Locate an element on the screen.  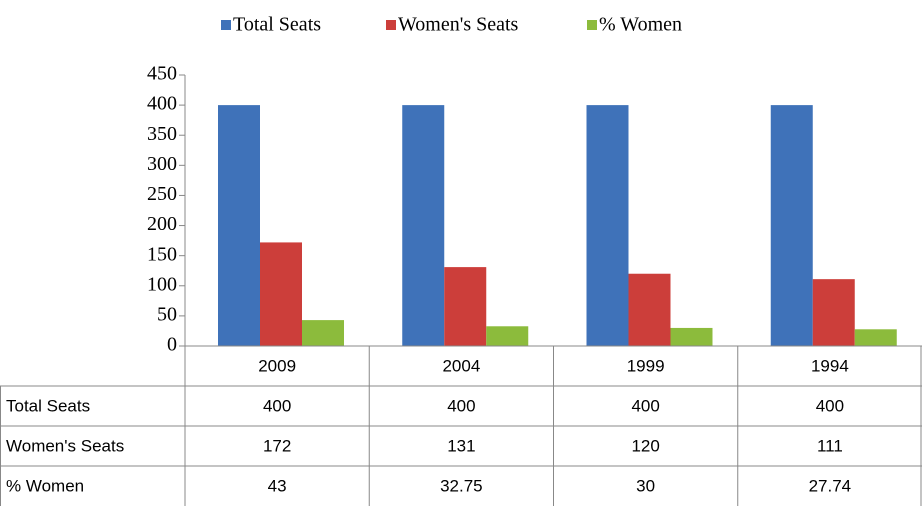
table-cell: 120 is located at coordinates (645, 445).